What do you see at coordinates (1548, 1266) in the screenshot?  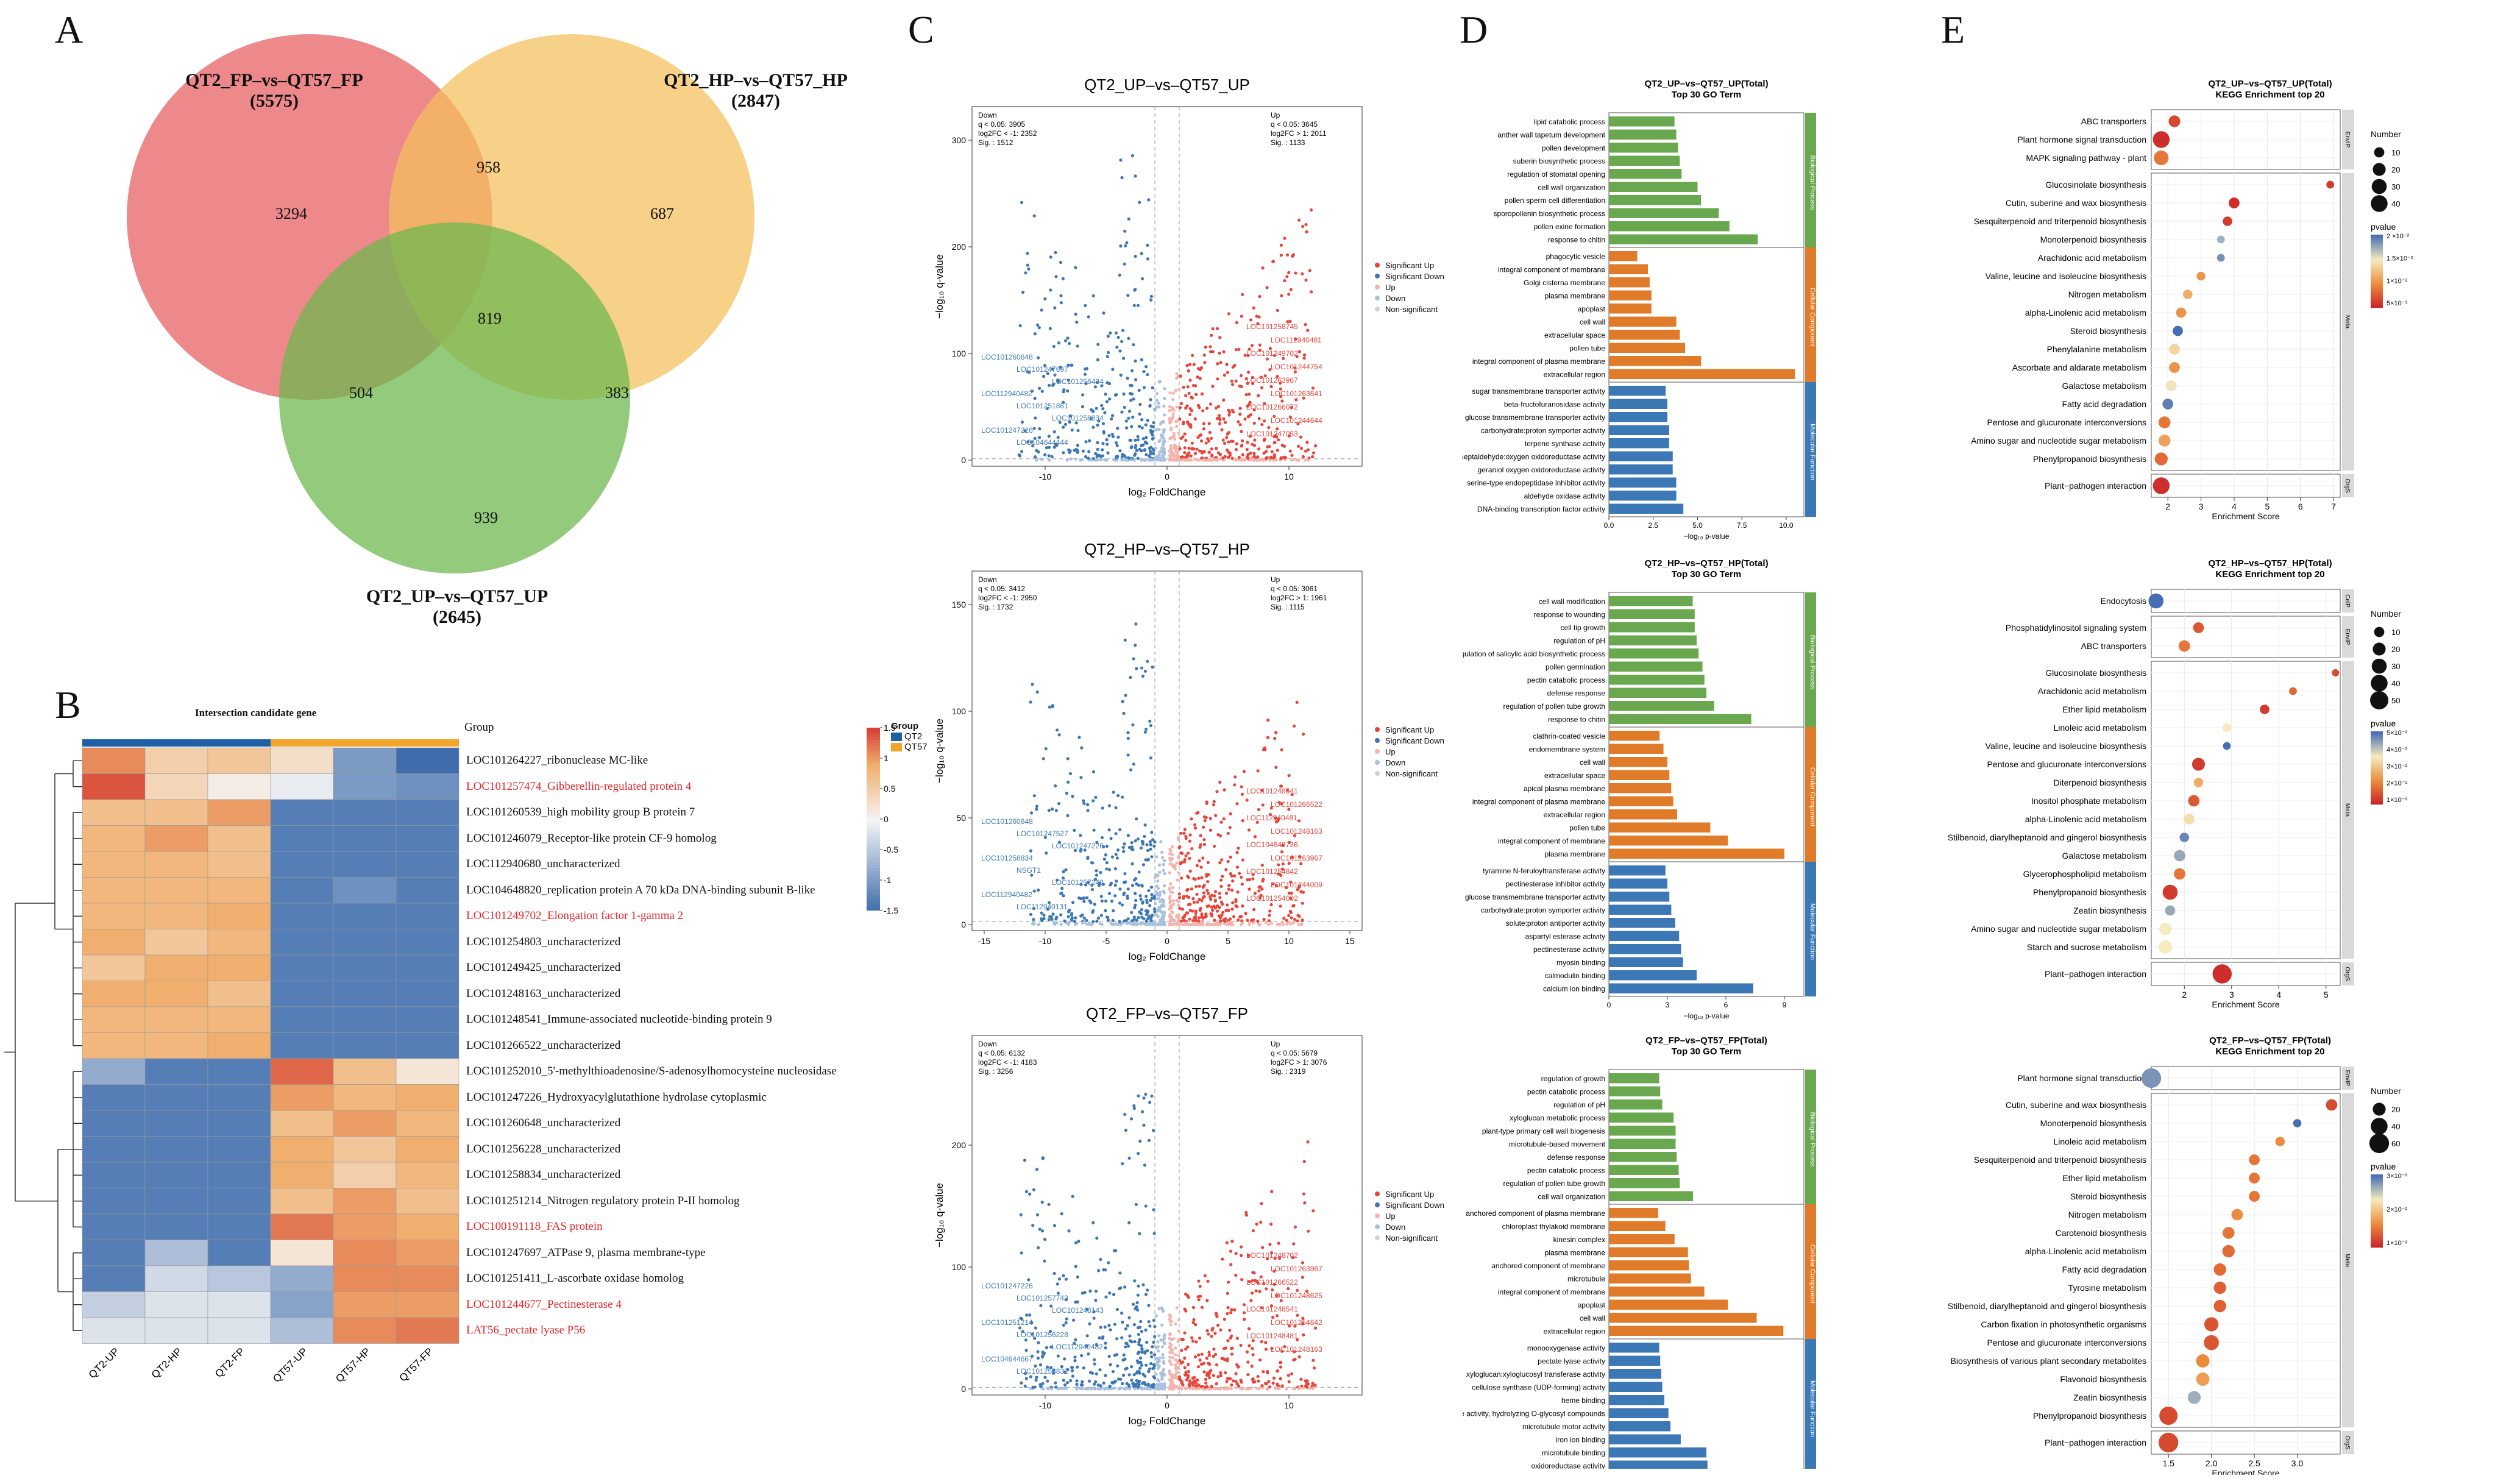 I see `go-term-label: anchored component of membrane` at bounding box center [1548, 1266].